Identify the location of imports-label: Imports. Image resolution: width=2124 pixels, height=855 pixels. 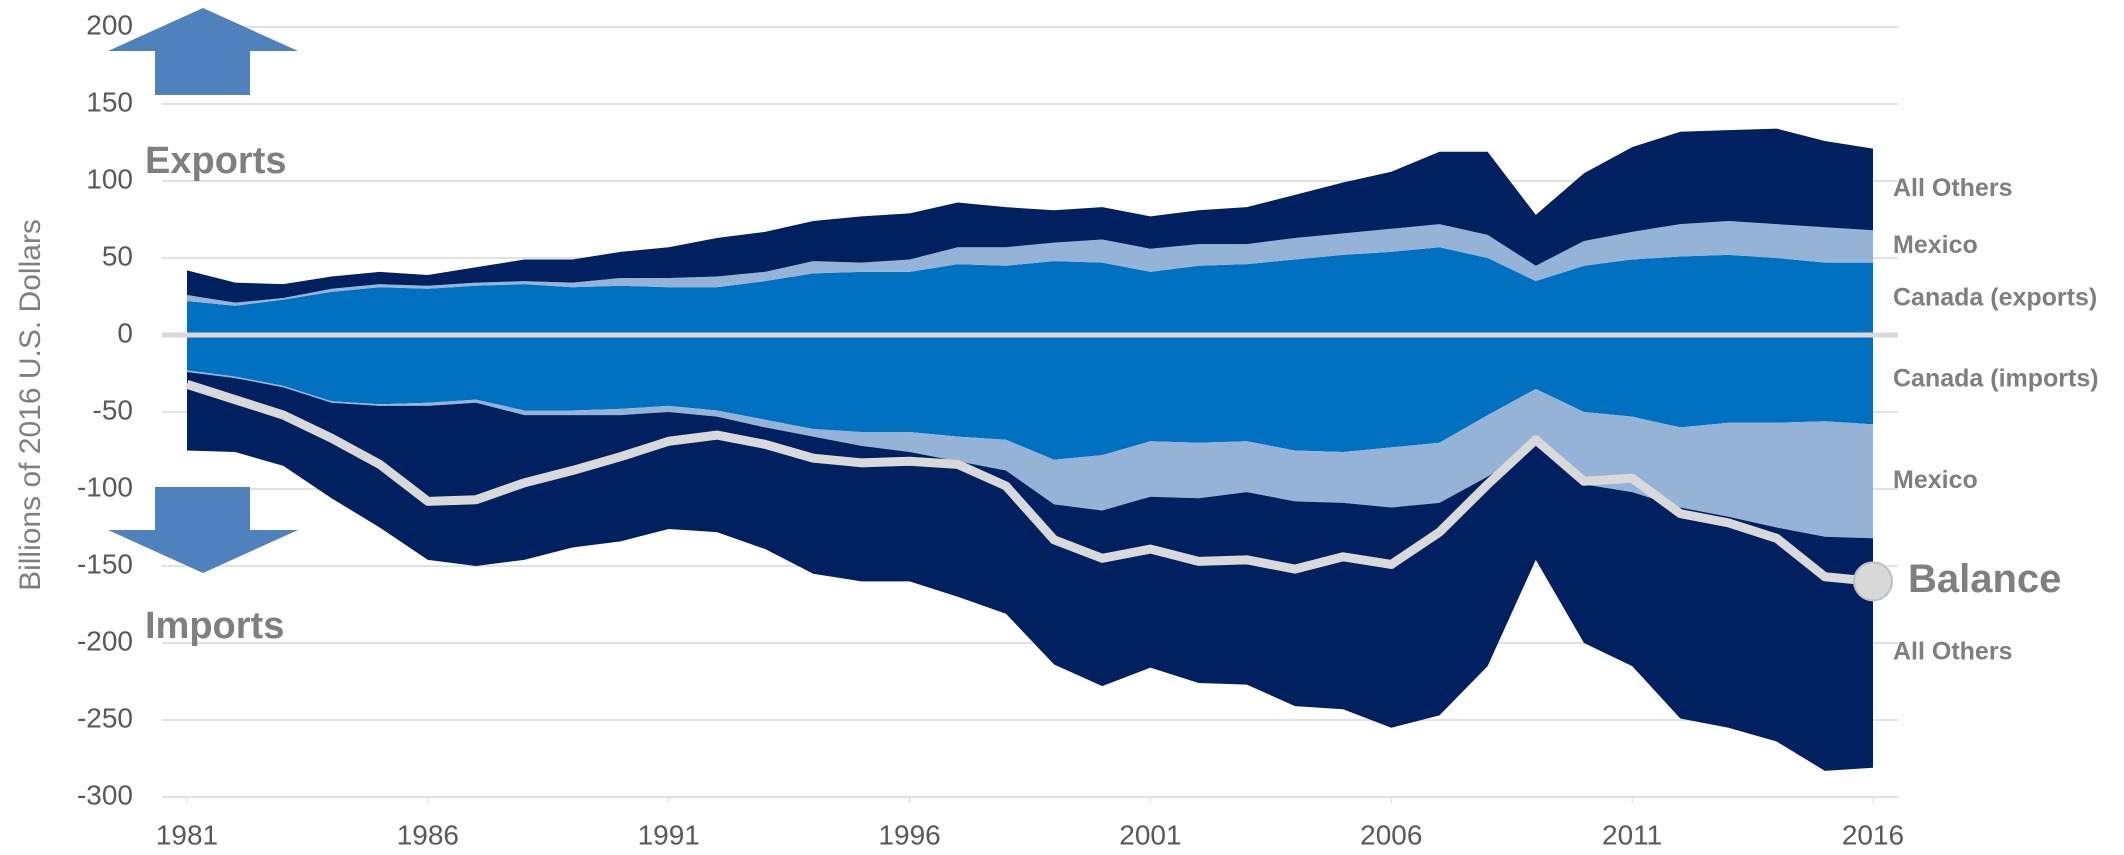
(214, 626).